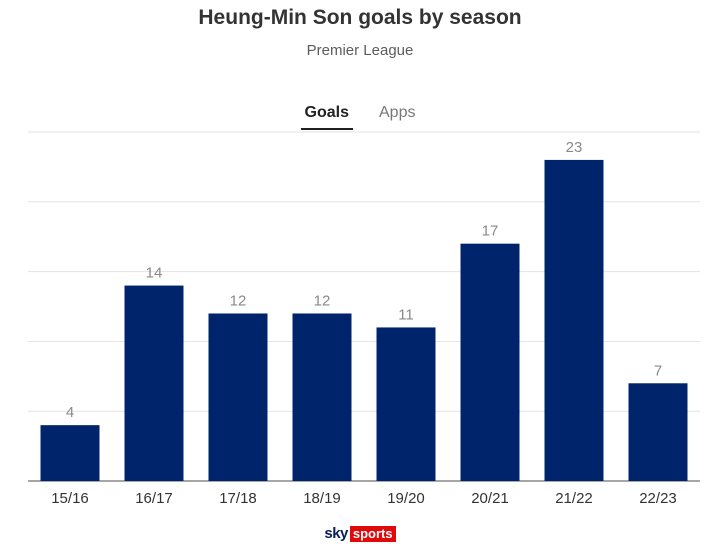  What do you see at coordinates (658, 498) in the screenshot?
I see `x-tick-label: 22/23` at bounding box center [658, 498].